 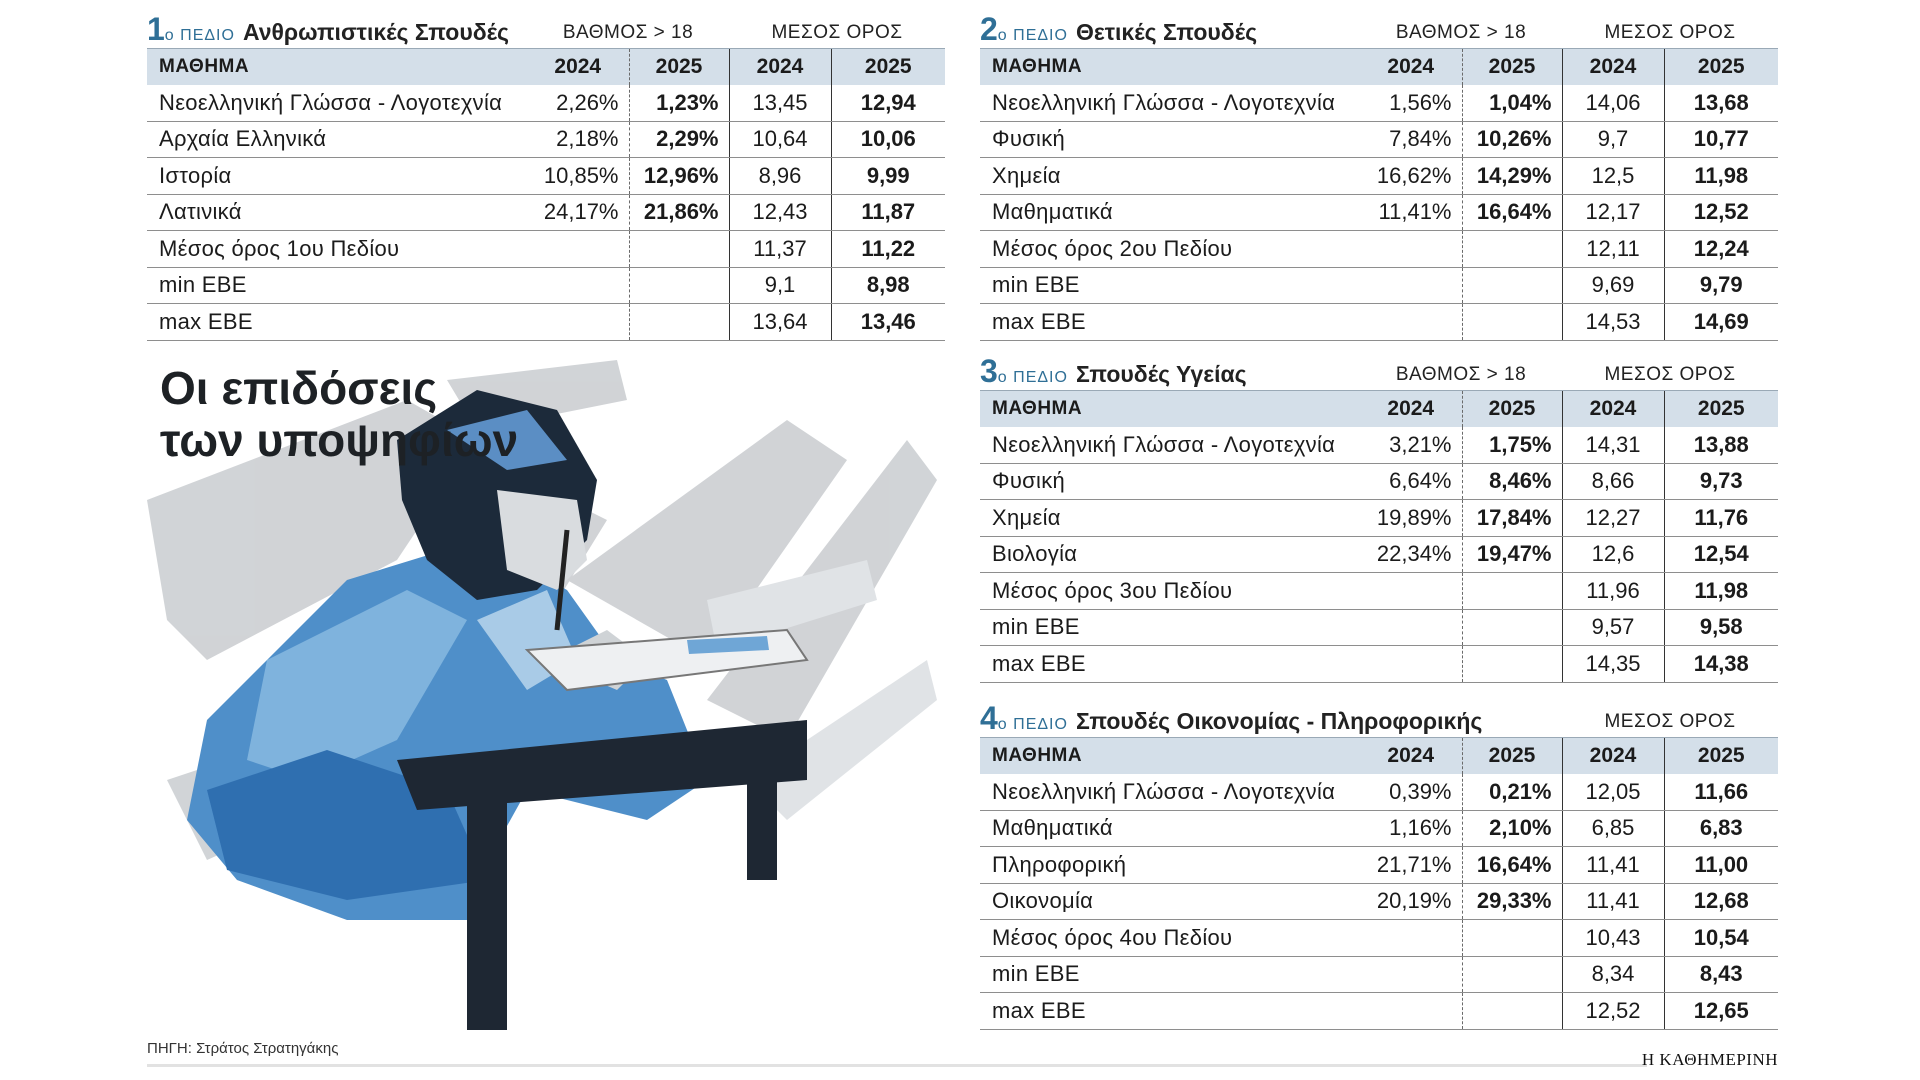 What do you see at coordinates (1379, 974) in the screenshot?
I see `table-row: min ΕΒΕ 8,34 8,43` at bounding box center [1379, 974].